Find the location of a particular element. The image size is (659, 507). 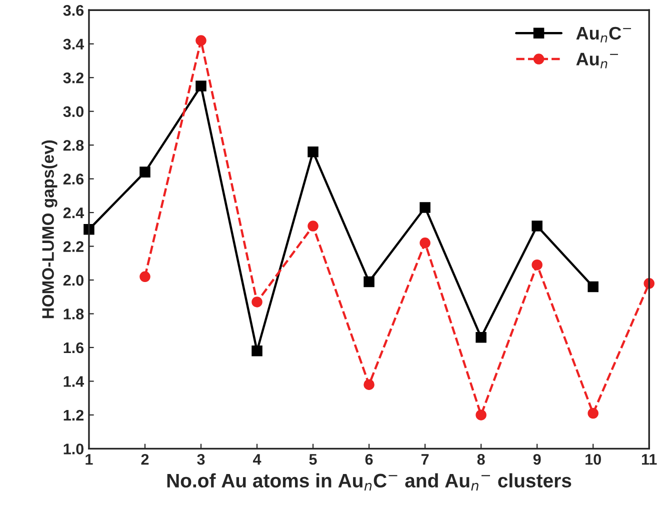

y-axis-title: HOMO-LUMO gaps(ev) is located at coordinates (50, 229).